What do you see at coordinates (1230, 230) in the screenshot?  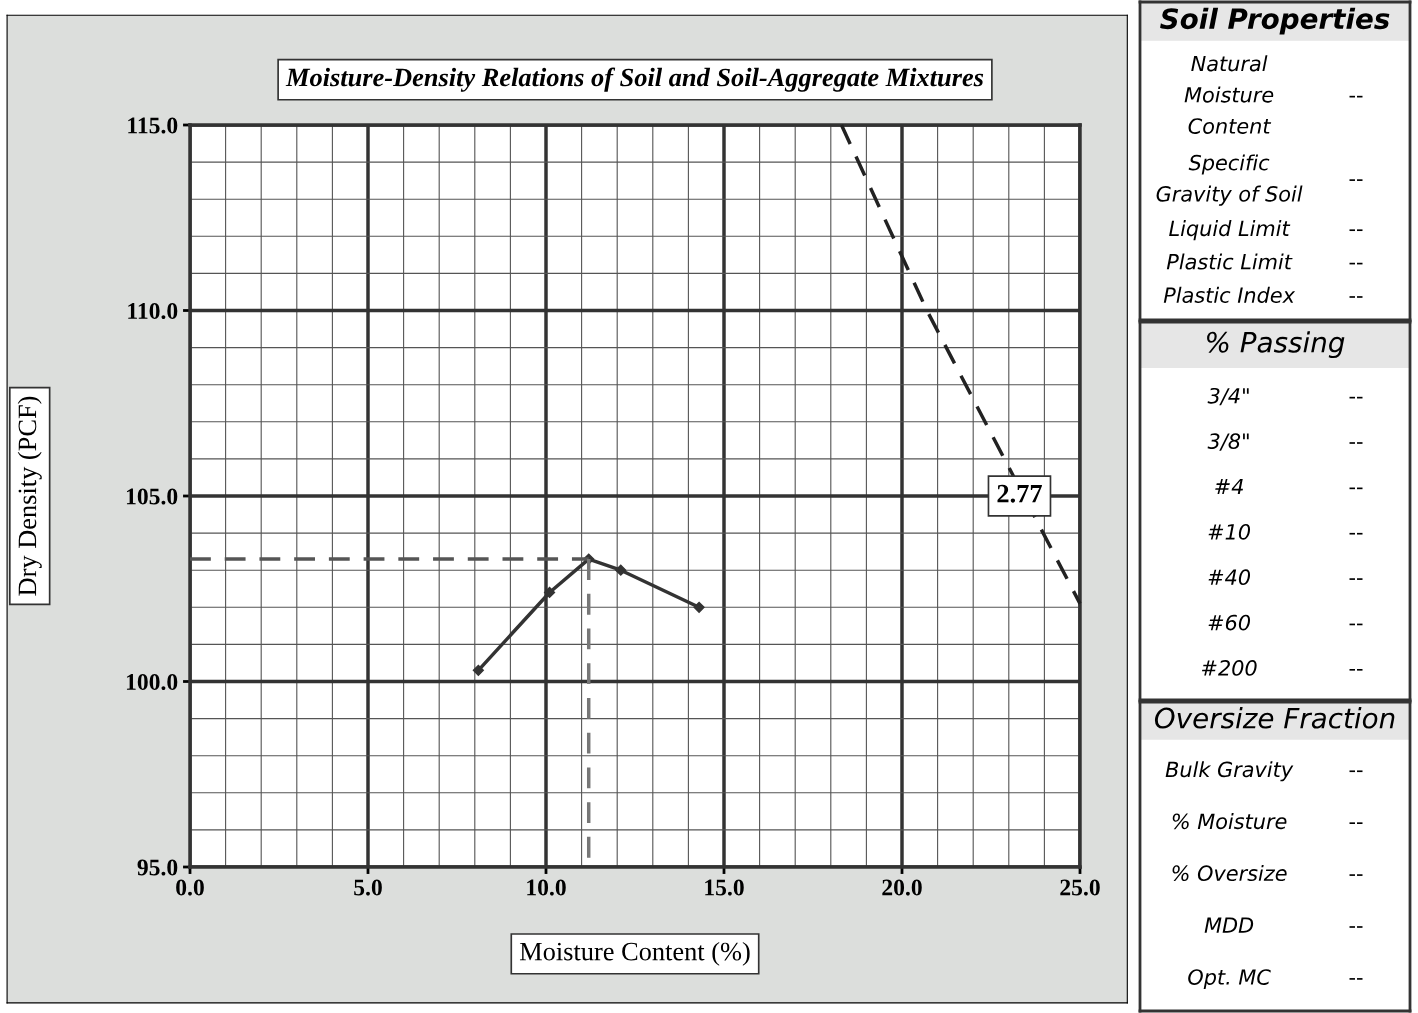 I see `text: Liquid Limit` at bounding box center [1230, 230].